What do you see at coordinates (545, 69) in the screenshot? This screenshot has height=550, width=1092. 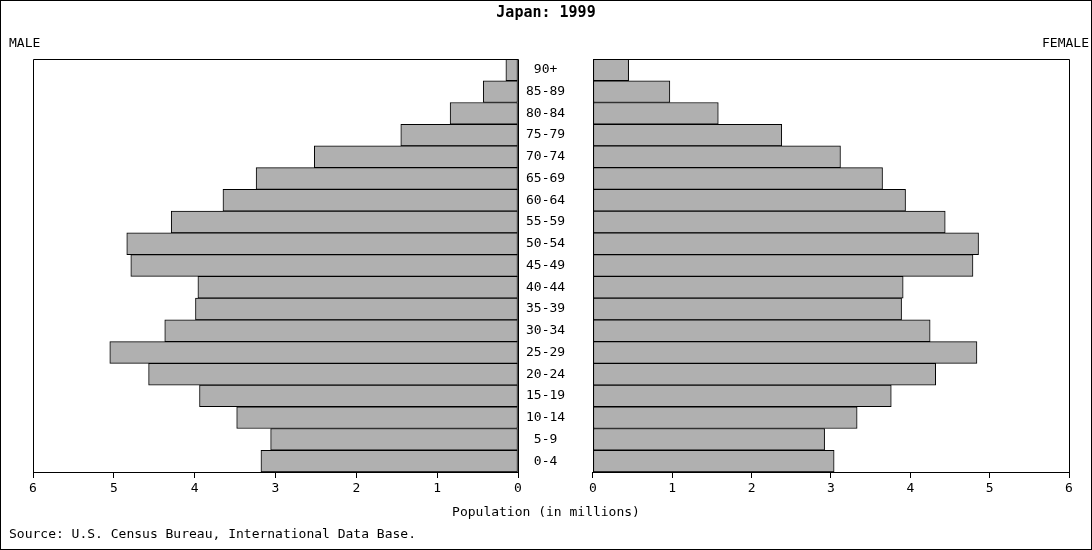 I see `y-tick-label: 90+` at bounding box center [545, 69].